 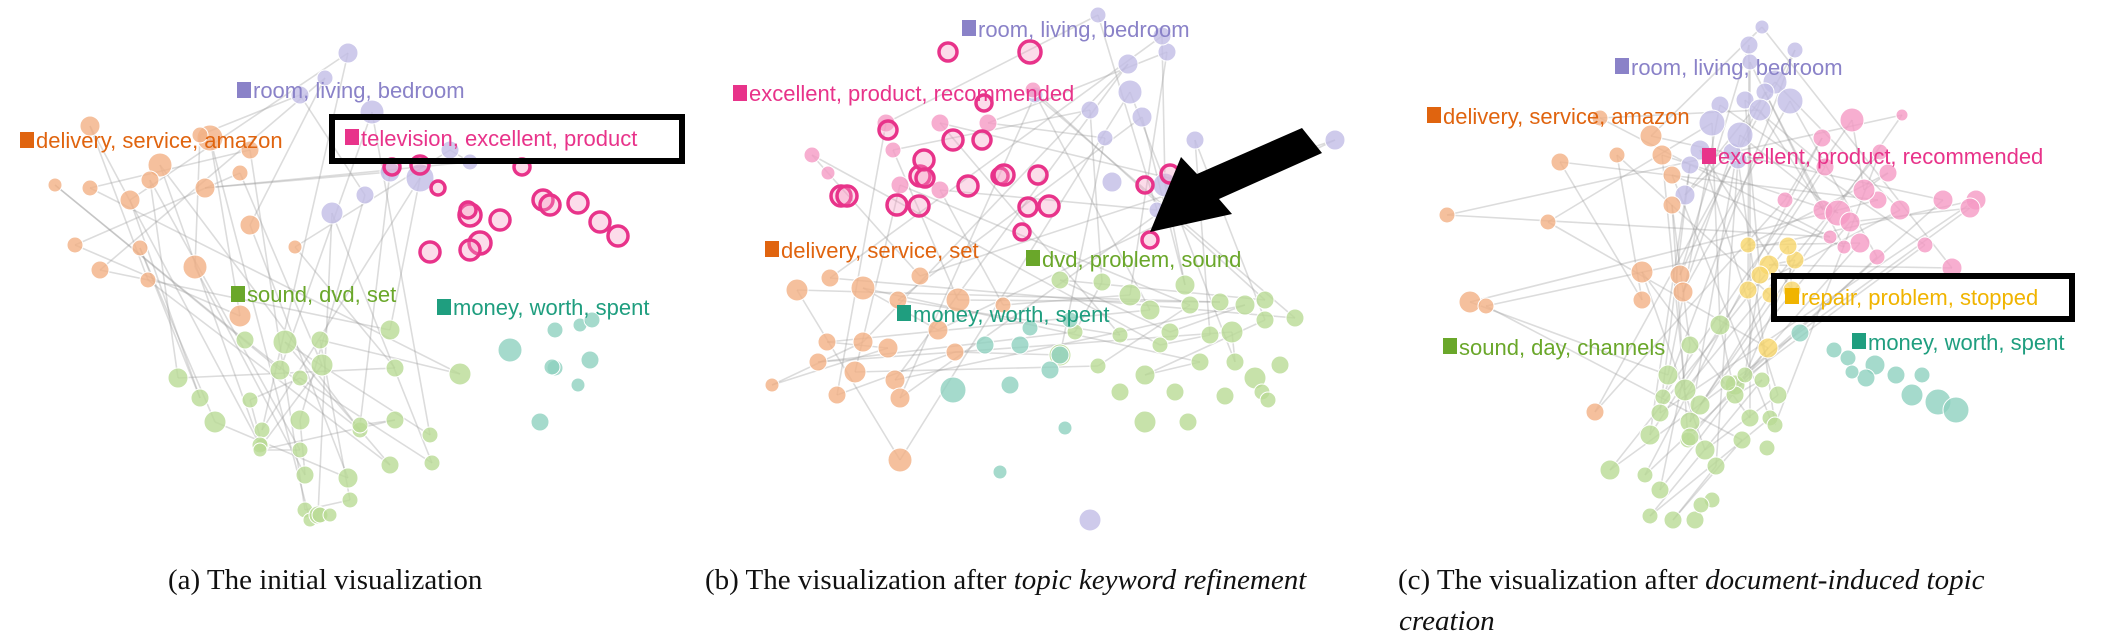 I want to click on topic-label: repair, problem, stopped, so click(x=1919, y=297).